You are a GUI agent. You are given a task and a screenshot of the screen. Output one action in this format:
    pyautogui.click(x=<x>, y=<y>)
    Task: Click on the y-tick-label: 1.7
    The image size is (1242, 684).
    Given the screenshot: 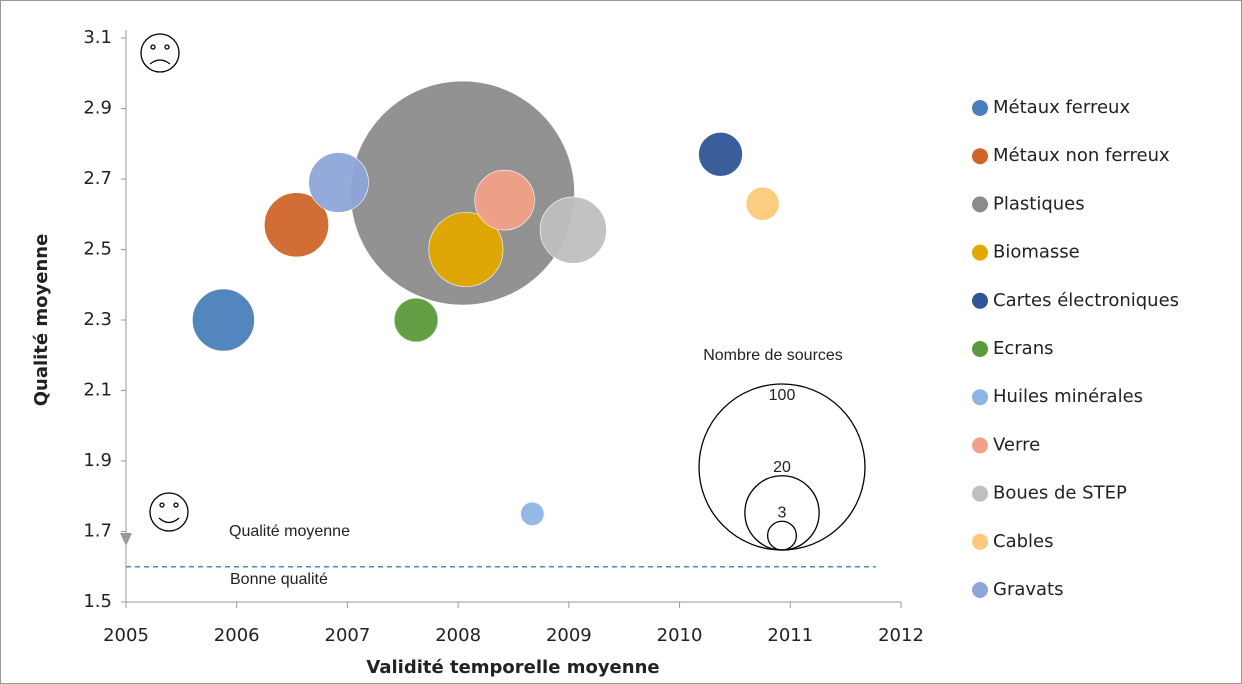 What is the action you would take?
    pyautogui.click(x=97, y=531)
    